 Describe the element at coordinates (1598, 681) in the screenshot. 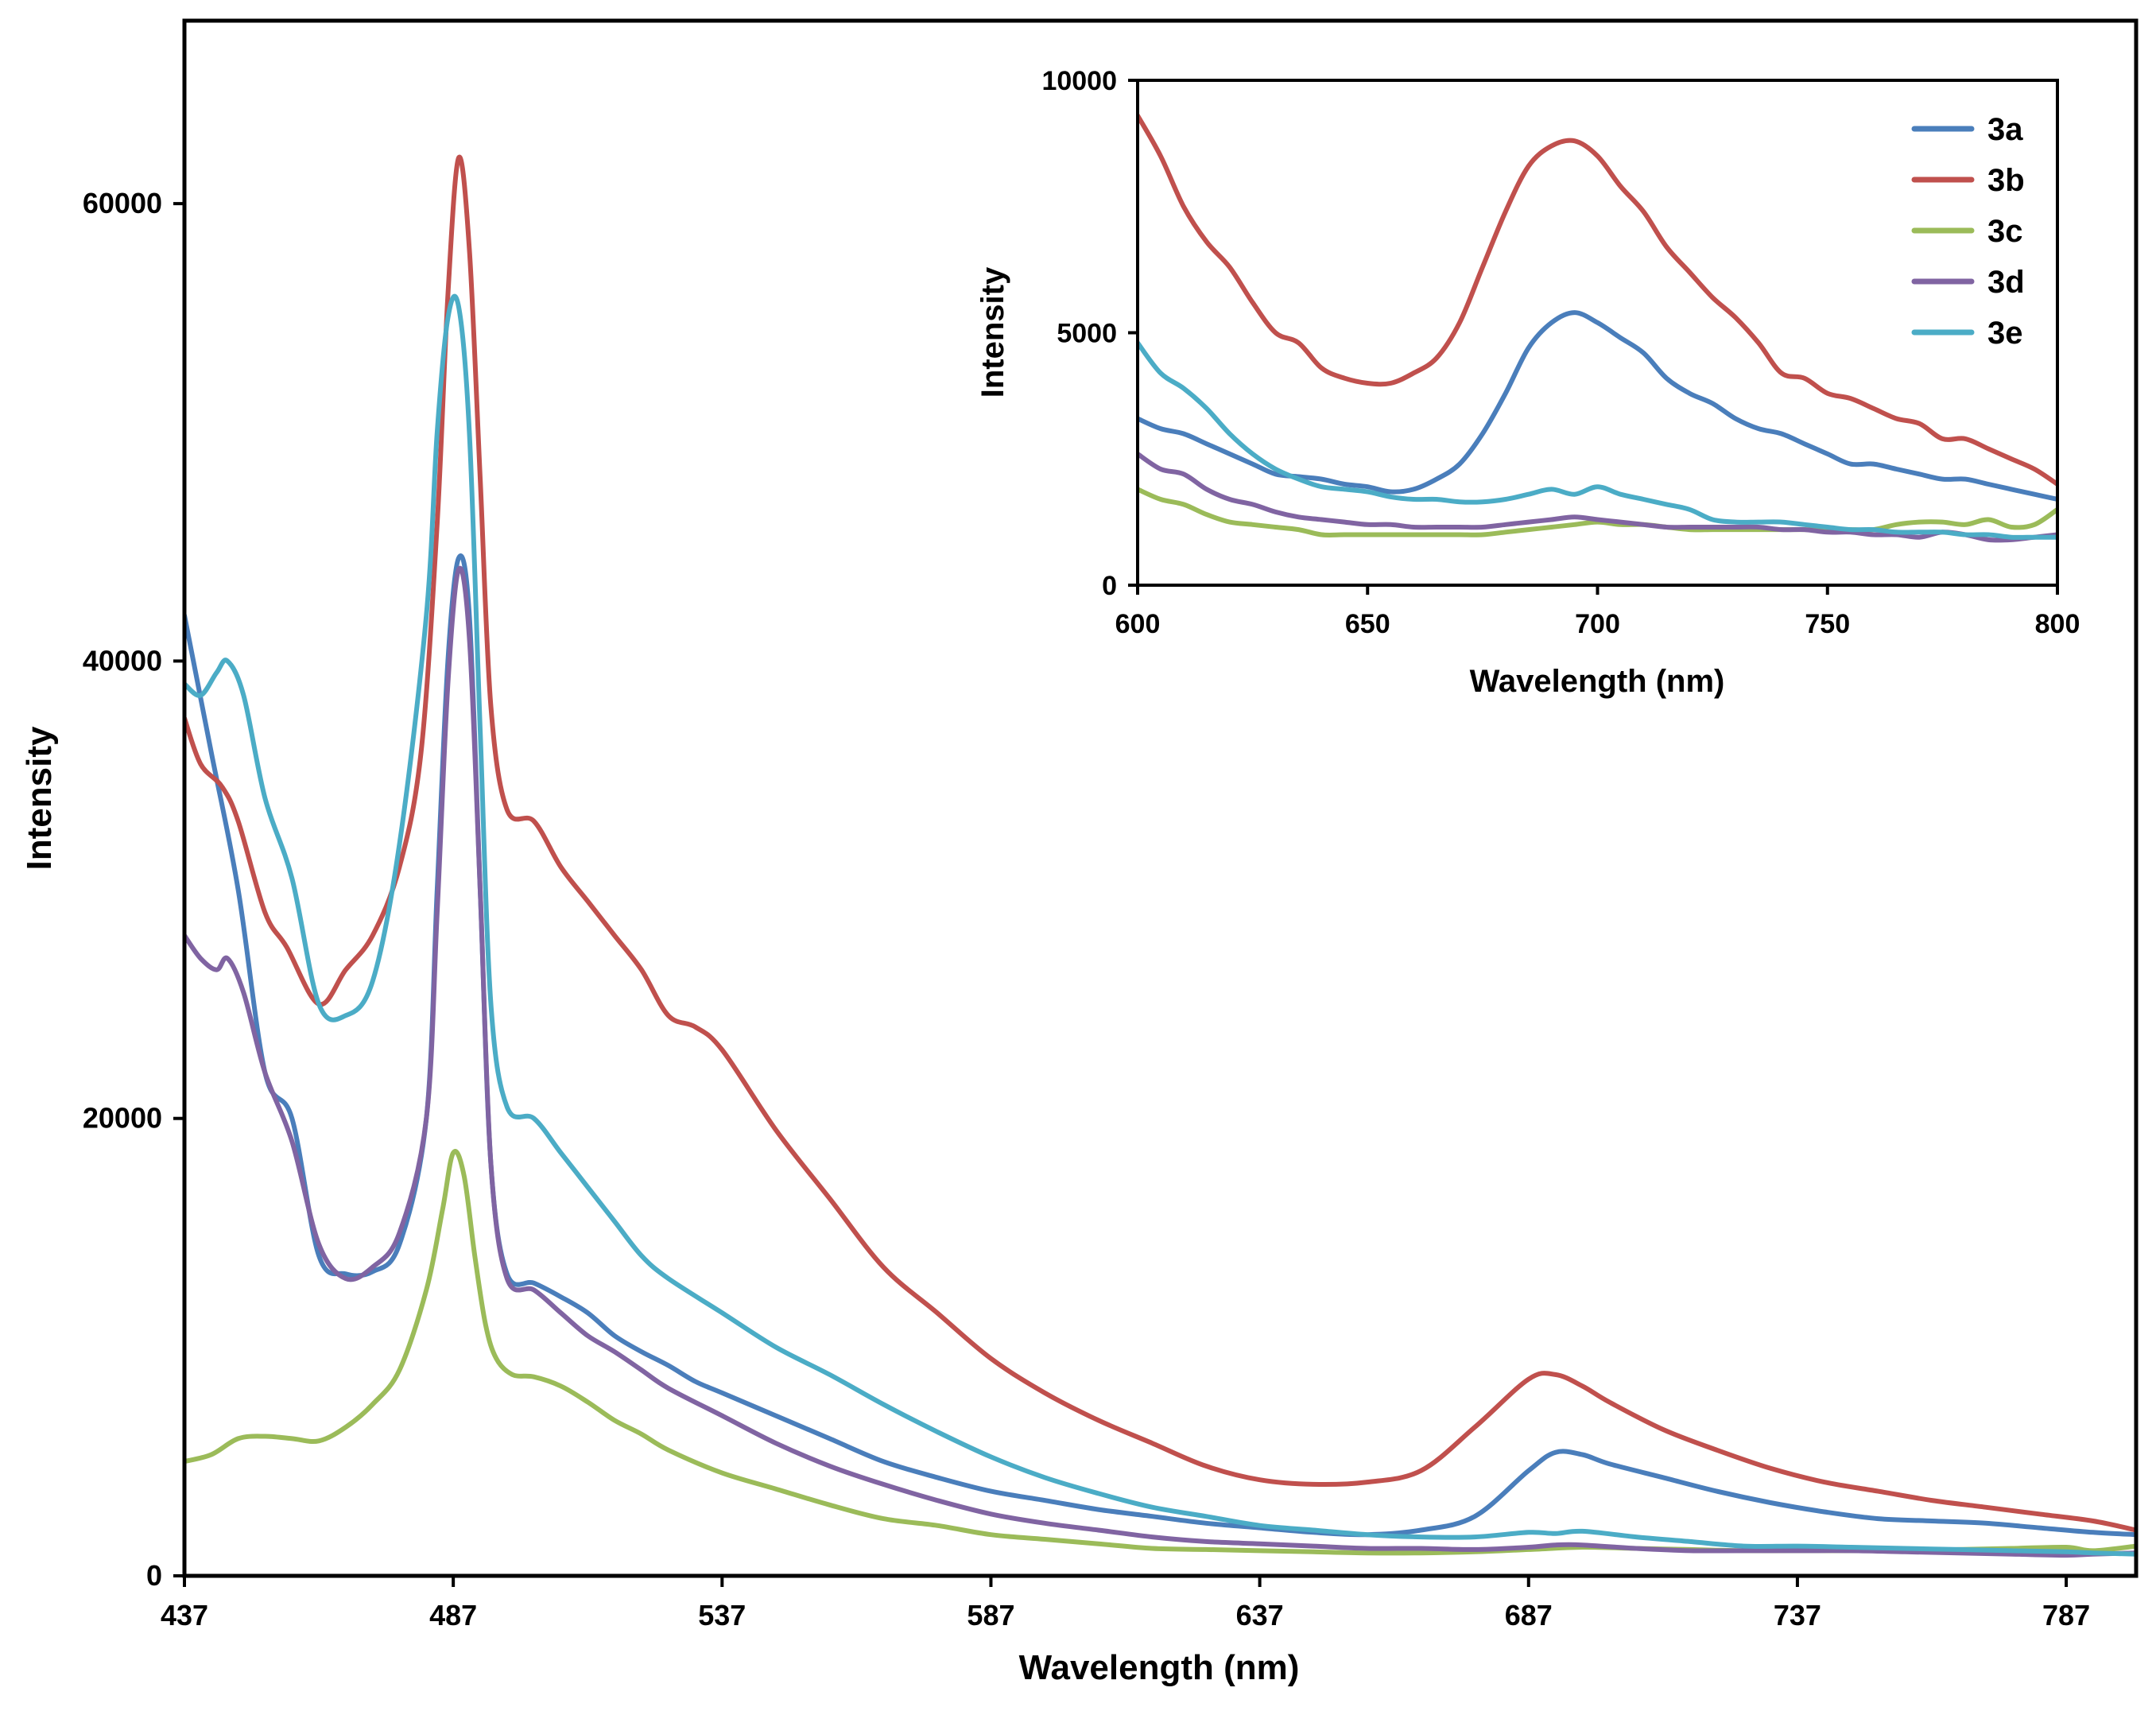

I see `inset-x-axis-title: Wavelength (nm)` at that location.